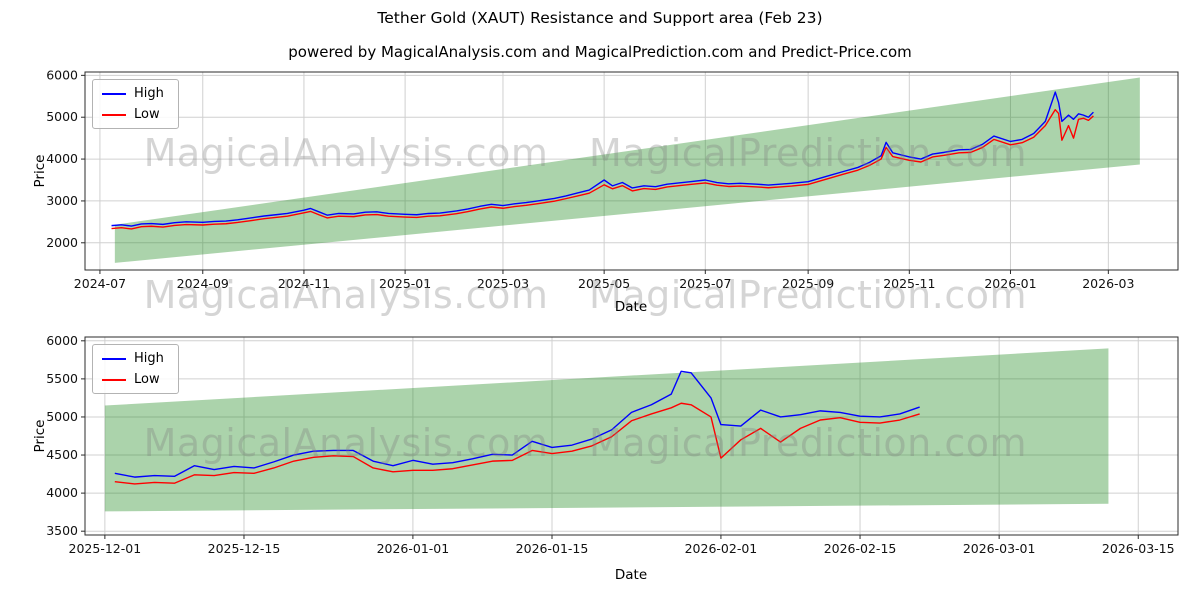 The width and height of the screenshot is (1200, 600). I want to click on x-tick-label: 2026-03-01, so click(999, 548).